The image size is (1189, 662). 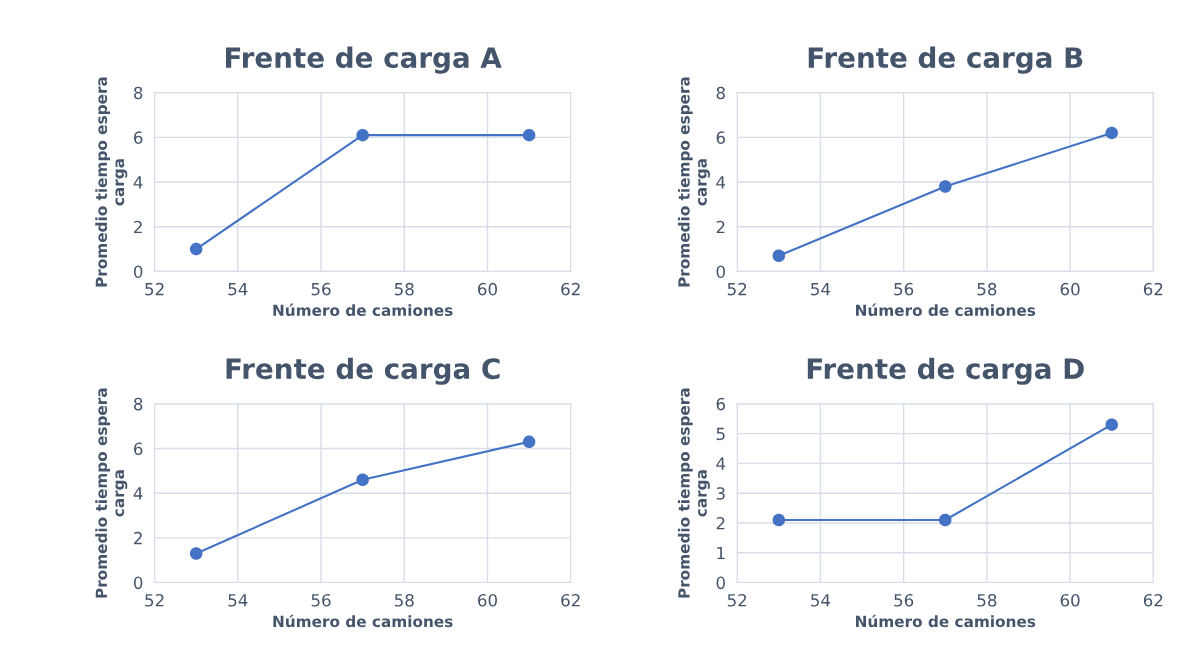 What do you see at coordinates (945, 371) in the screenshot?
I see `chart-title: Frente de carga D` at bounding box center [945, 371].